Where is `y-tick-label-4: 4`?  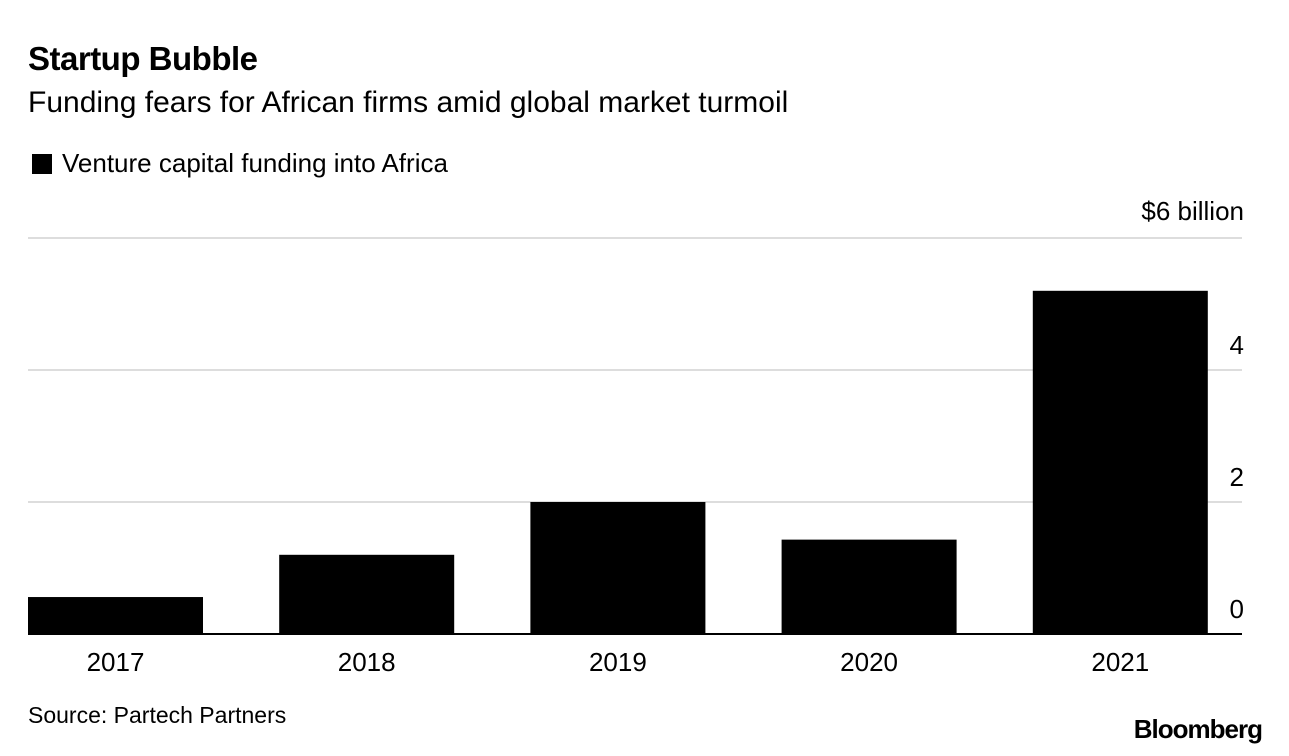 y-tick-label-4: 4 is located at coordinates (1237, 345).